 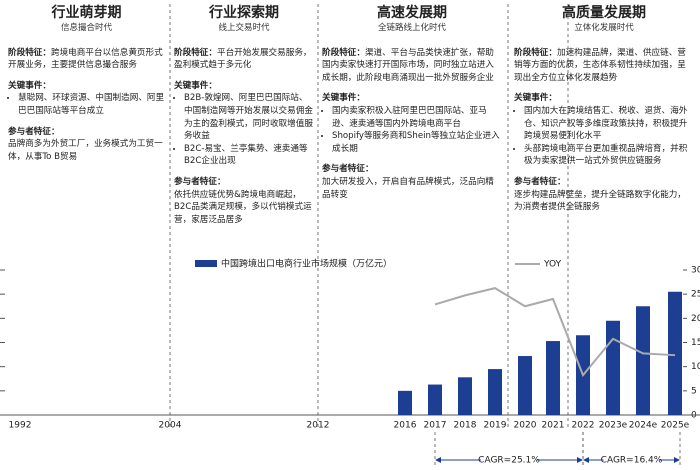 I want to click on text: 平台开始发展交易服务，盈利模式趋于多元化, so click(x=243, y=59).